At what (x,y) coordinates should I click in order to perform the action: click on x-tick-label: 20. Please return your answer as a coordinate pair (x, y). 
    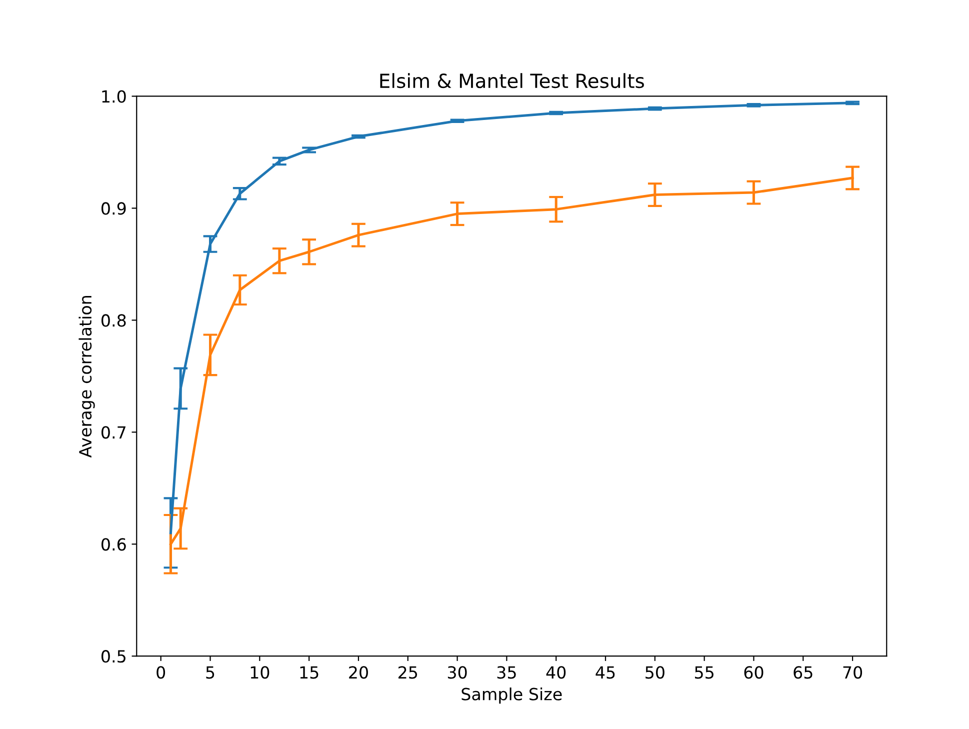
    Looking at the image, I should click on (358, 672).